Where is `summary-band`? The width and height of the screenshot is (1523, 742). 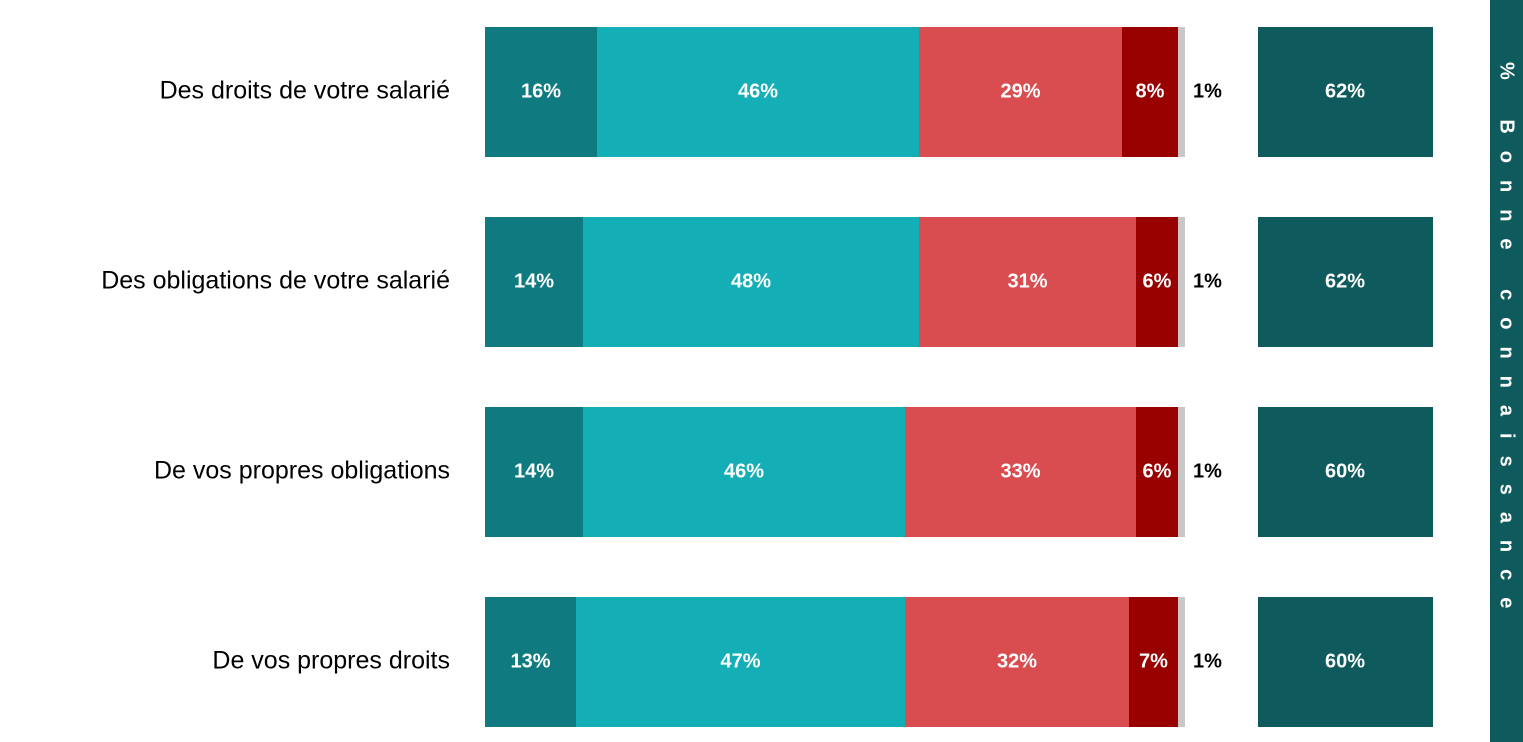
summary-band is located at coordinates (1506, 371).